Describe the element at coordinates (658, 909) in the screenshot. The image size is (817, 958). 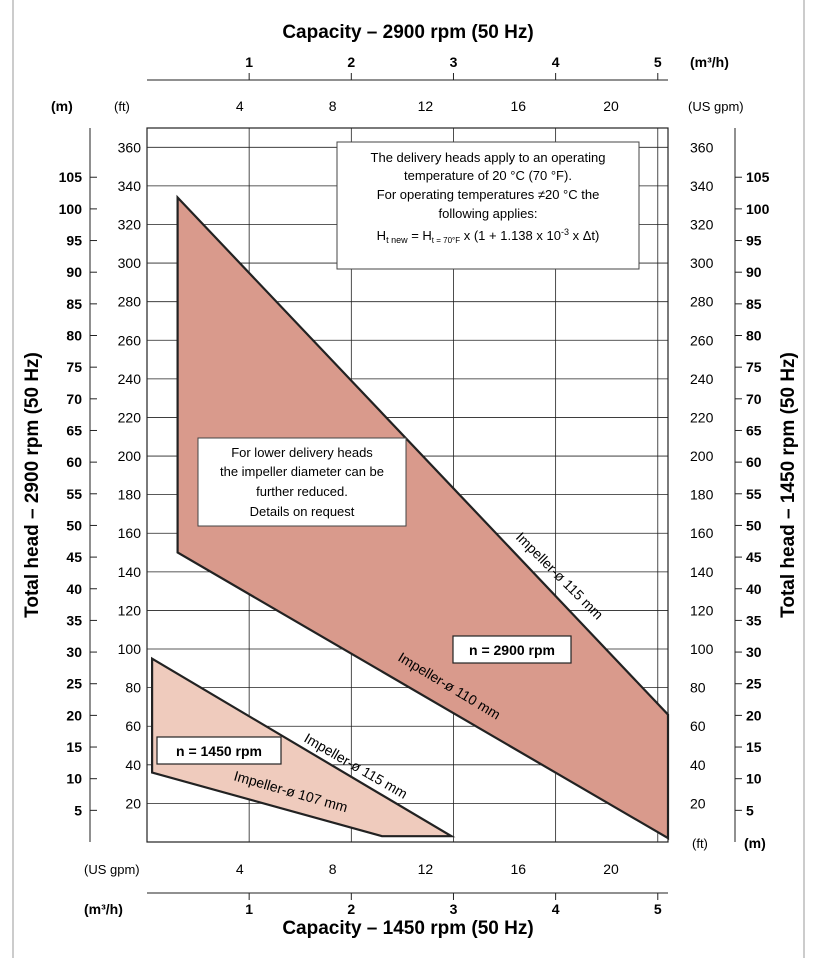
I see `tick-label-m3h-bottom-5: 5` at that location.